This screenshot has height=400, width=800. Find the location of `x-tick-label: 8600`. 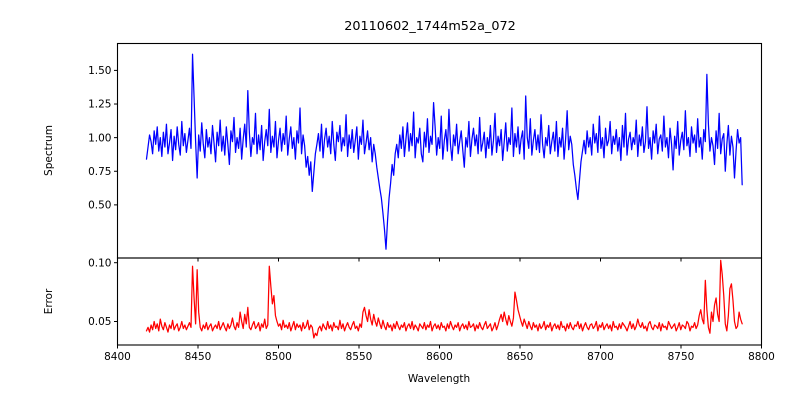

x-tick-label: 8600 is located at coordinates (439, 357).